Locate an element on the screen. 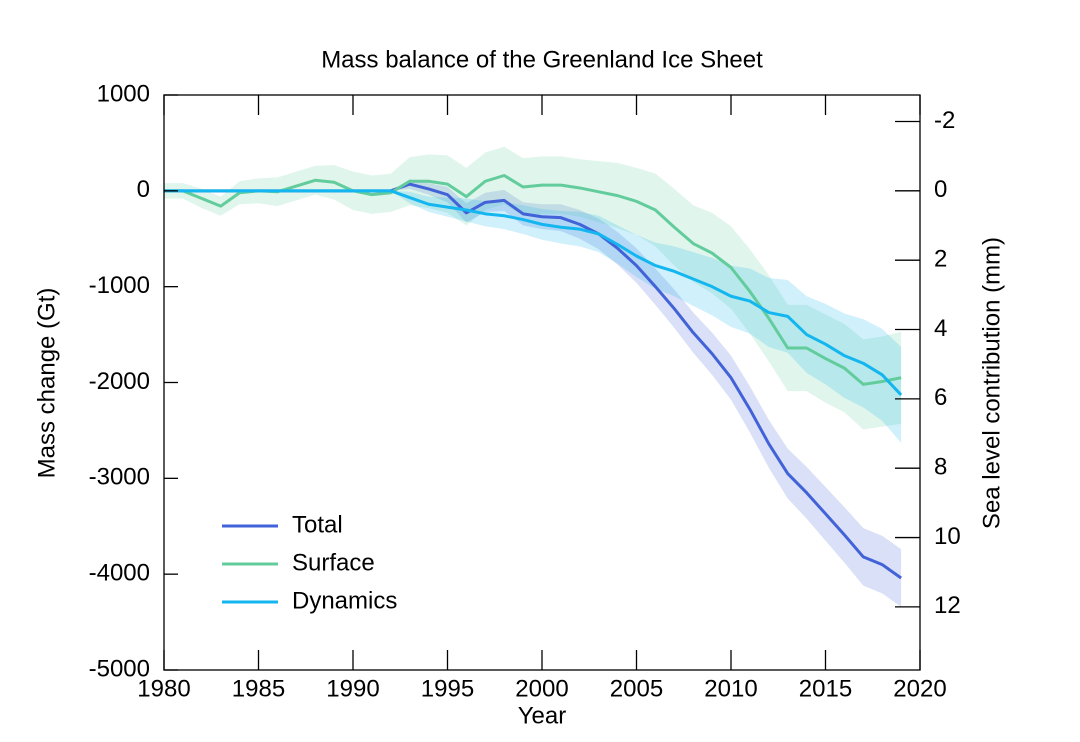  y-tick-label: -3000 is located at coordinates (119, 477).